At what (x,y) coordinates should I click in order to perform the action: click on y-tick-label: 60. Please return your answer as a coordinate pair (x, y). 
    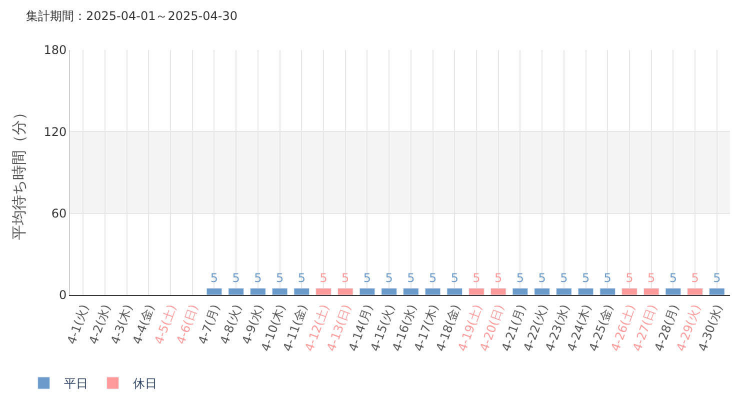
    Looking at the image, I should click on (59, 213).